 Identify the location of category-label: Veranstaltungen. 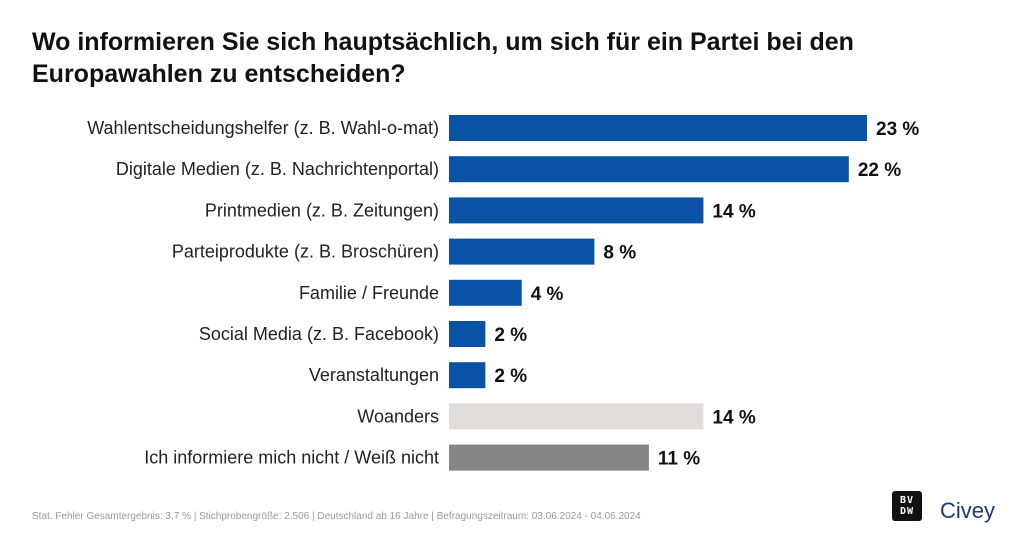
(374, 375).